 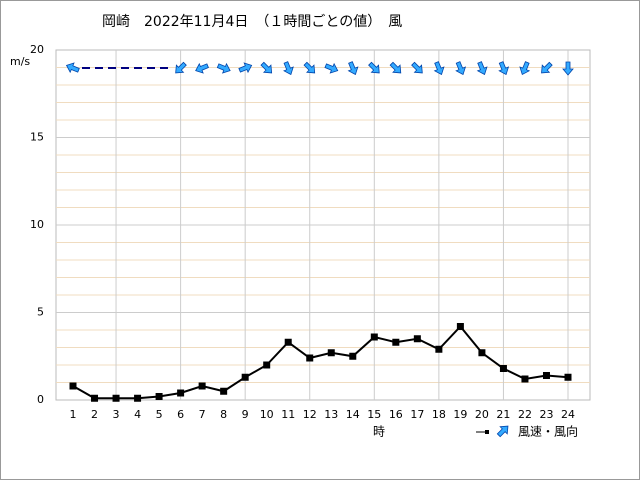 What do you see at coordinates (73, 414) in the screenshot?
I see `x-tick-label: 1` at bounding box center [73, 414].